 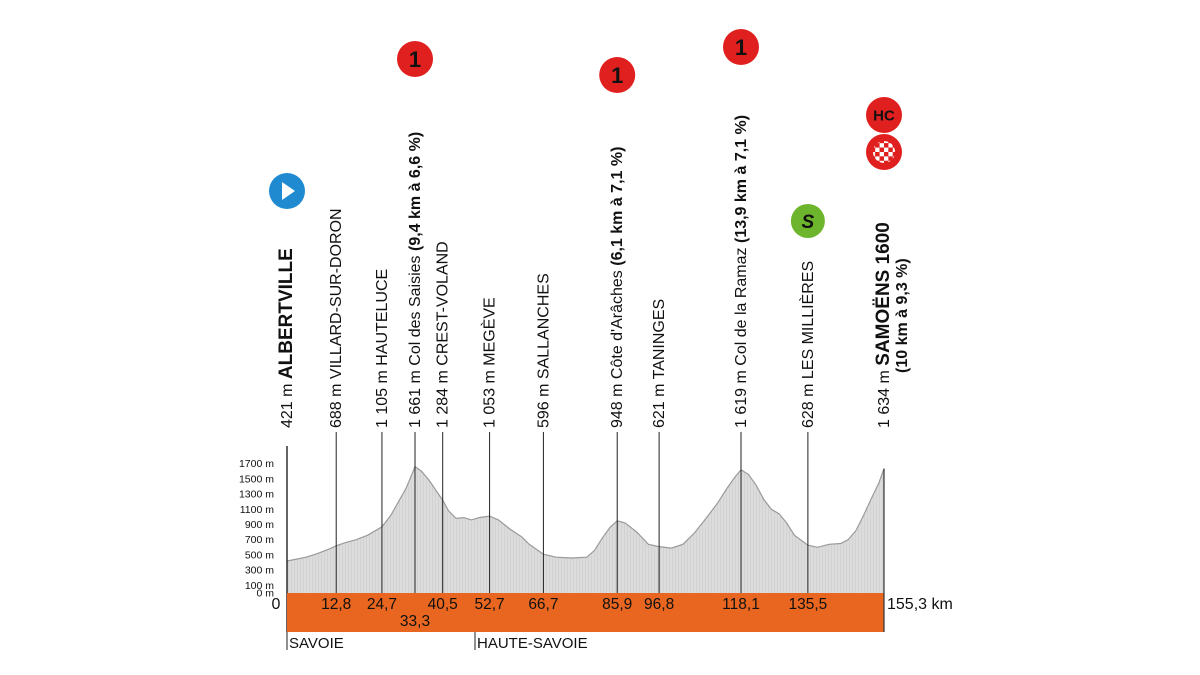 I want to click on waypoint-name: SAMOËNS 1600, so click(x=883, y=294).